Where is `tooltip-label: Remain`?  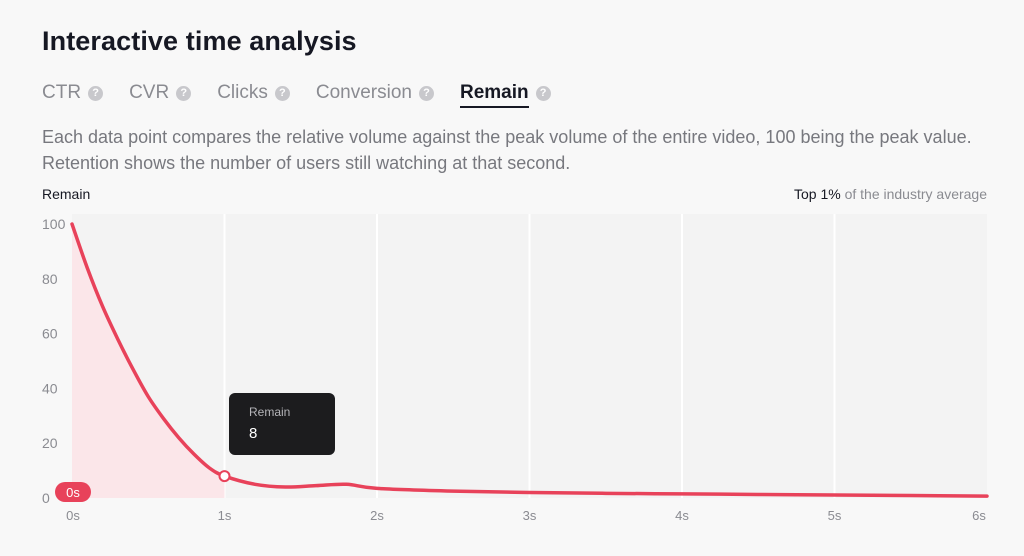
tooltip-label: Remain is located at coordinates (270, 412).